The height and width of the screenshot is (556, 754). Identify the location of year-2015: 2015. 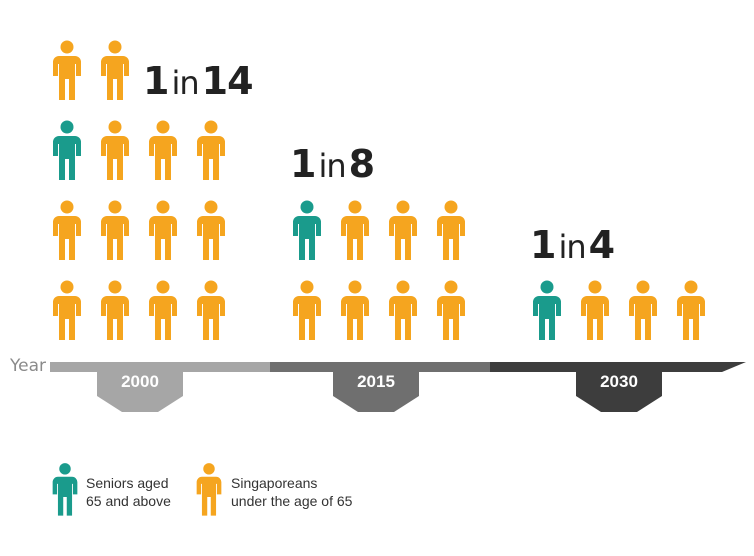
(376, 381).